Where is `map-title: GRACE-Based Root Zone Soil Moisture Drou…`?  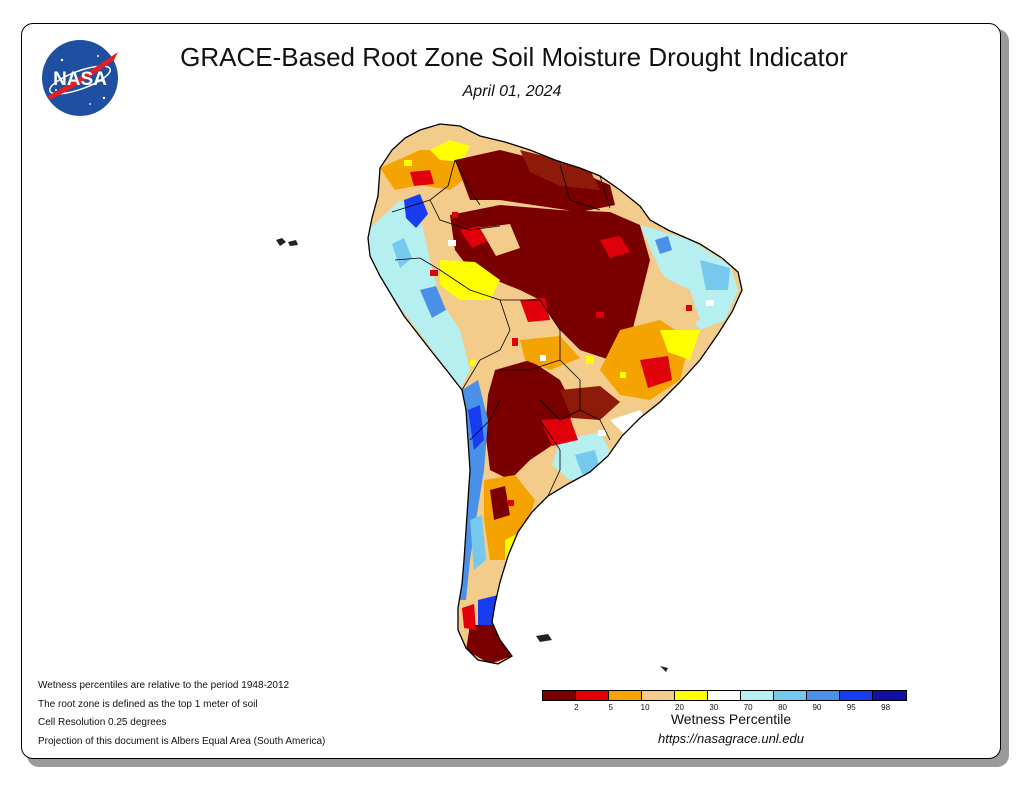 map-title: GRACE-Based Root Zone Soil Moisture Drou… is located at coordinates (514, 57).